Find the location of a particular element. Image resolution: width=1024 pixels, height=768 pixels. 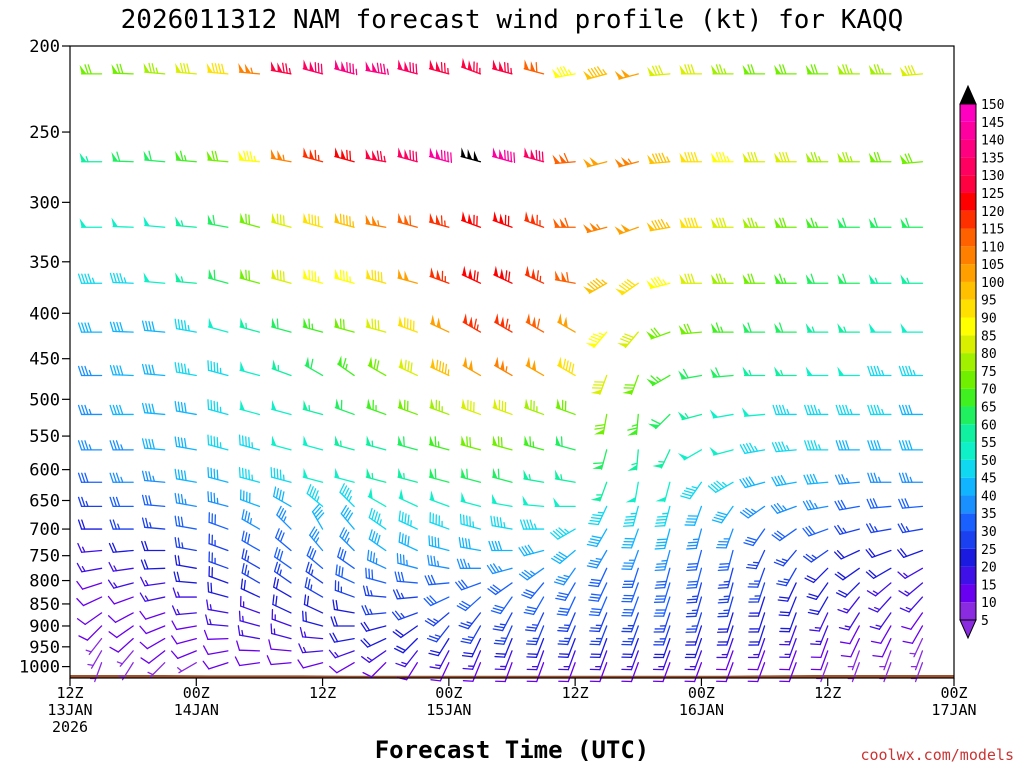

x-tick-label: 00Z is located at coordinates (701, 693).